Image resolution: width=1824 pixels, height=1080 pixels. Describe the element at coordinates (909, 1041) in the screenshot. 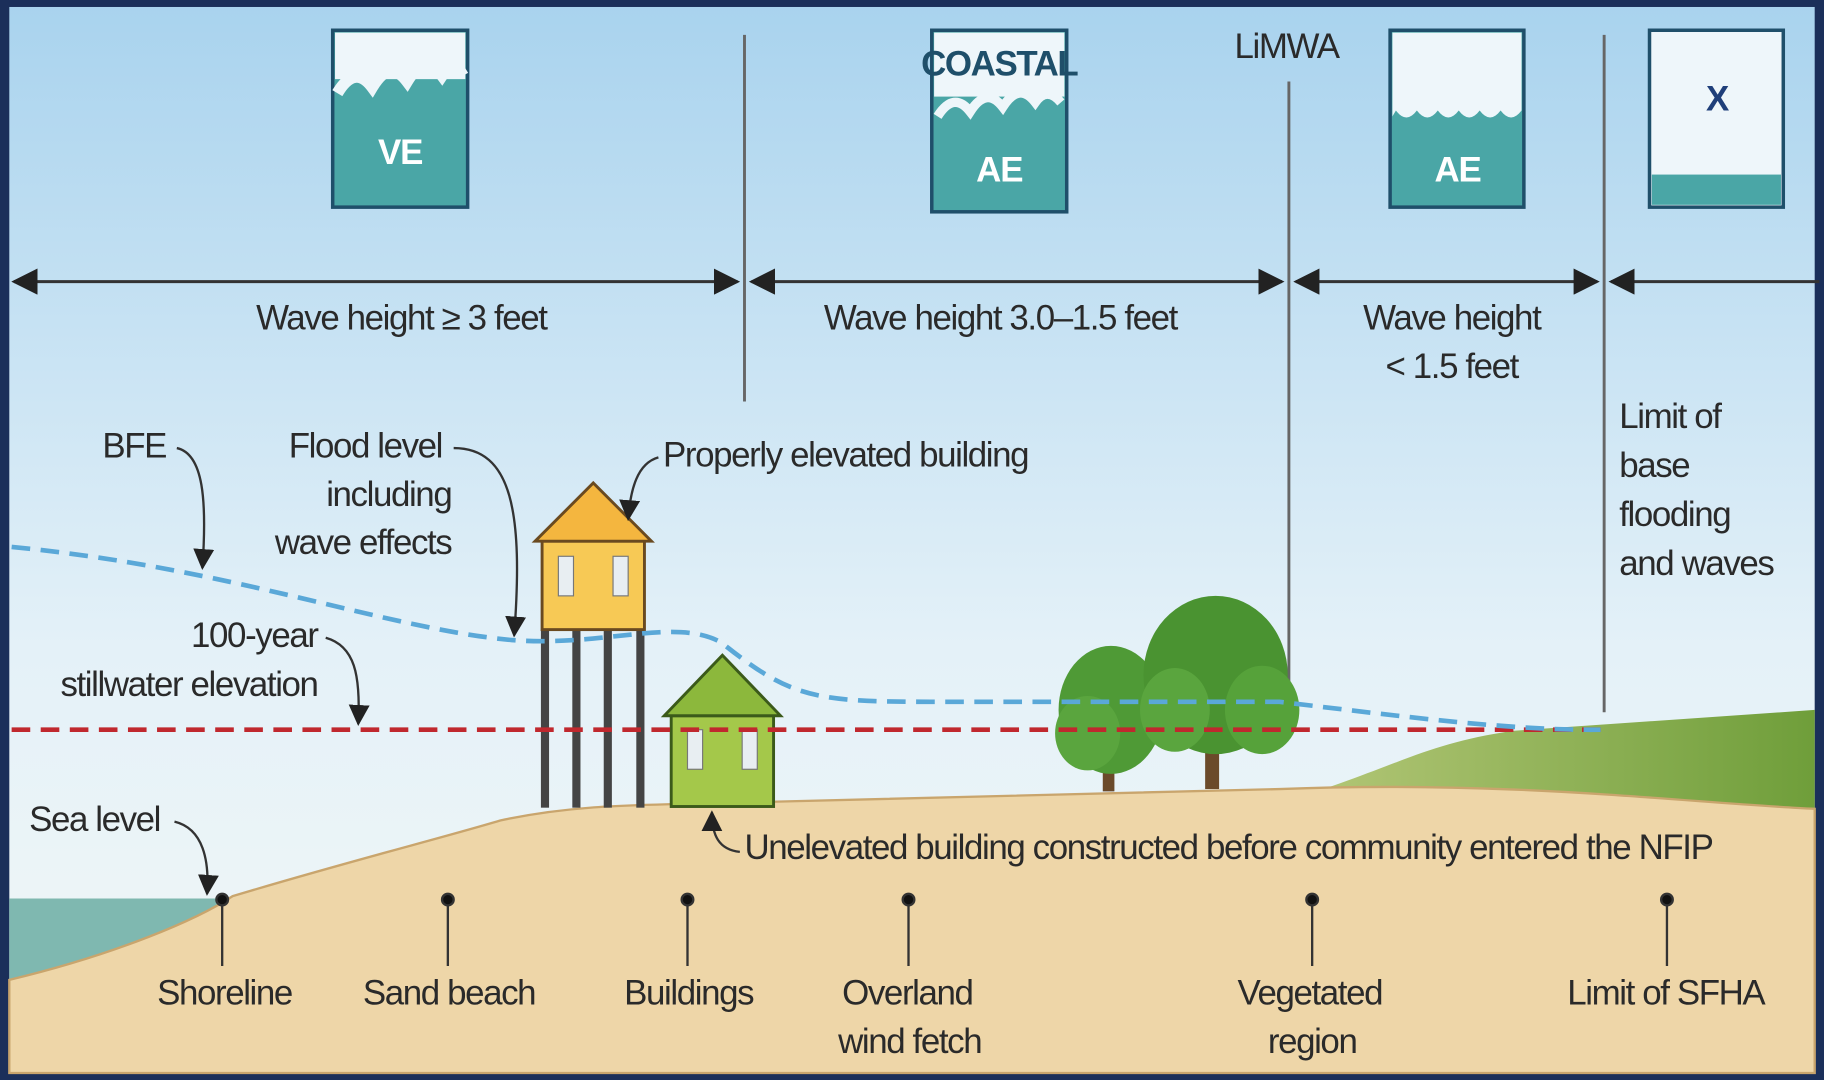

I see `ground-label: wind fetch` at that location.